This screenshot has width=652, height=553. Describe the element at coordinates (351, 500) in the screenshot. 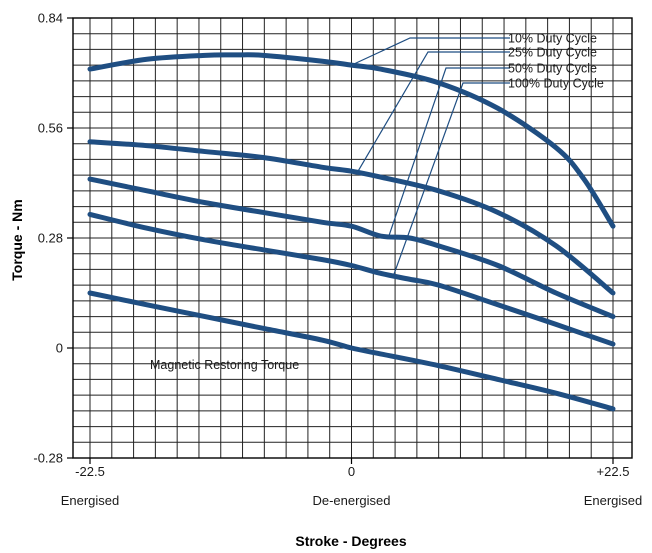

I see `x-tick-sublabel: De-energised` at that location.